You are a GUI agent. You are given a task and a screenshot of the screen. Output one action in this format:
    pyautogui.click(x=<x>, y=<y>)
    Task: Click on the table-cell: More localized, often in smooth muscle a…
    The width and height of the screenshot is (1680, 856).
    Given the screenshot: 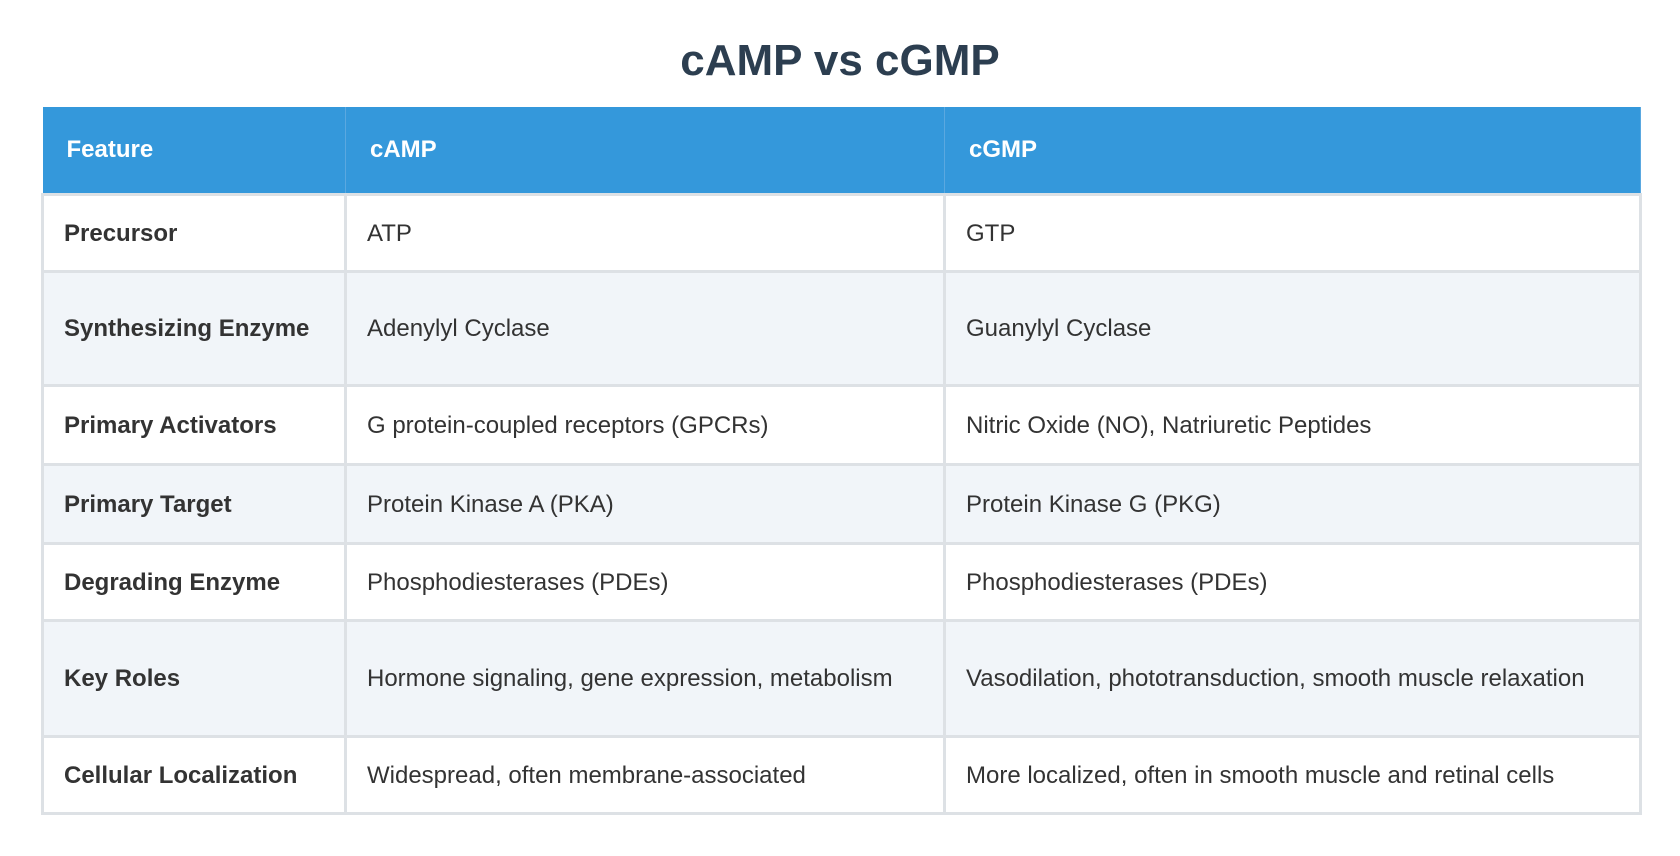 What is the action you would take?
    pyautogui.click(x=1292, y=775)
    